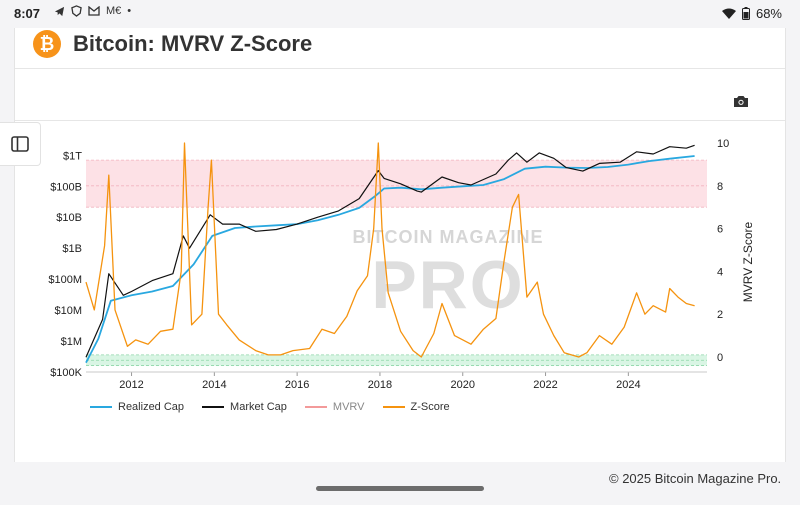 The width and height of the screenshot is (800, 505). What do you see at coordinates (72, 156) in the screenshot?
I see `left-axis-tick-label: $1T` at bounding box center [72, 156].